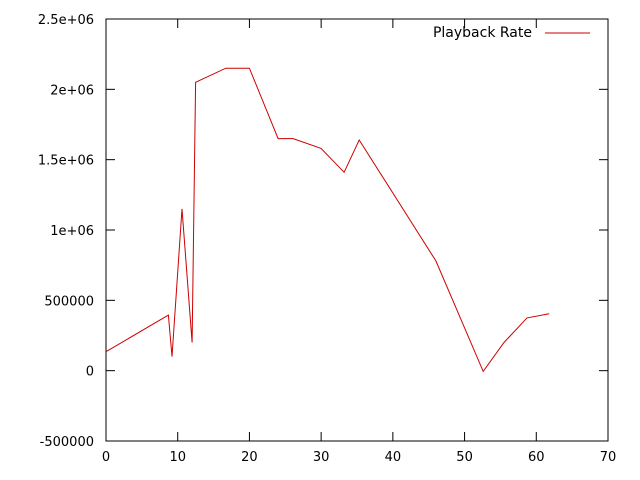 The image size is (640, 480). I want to click on y-tick-label: -500000, so click(67, 442).